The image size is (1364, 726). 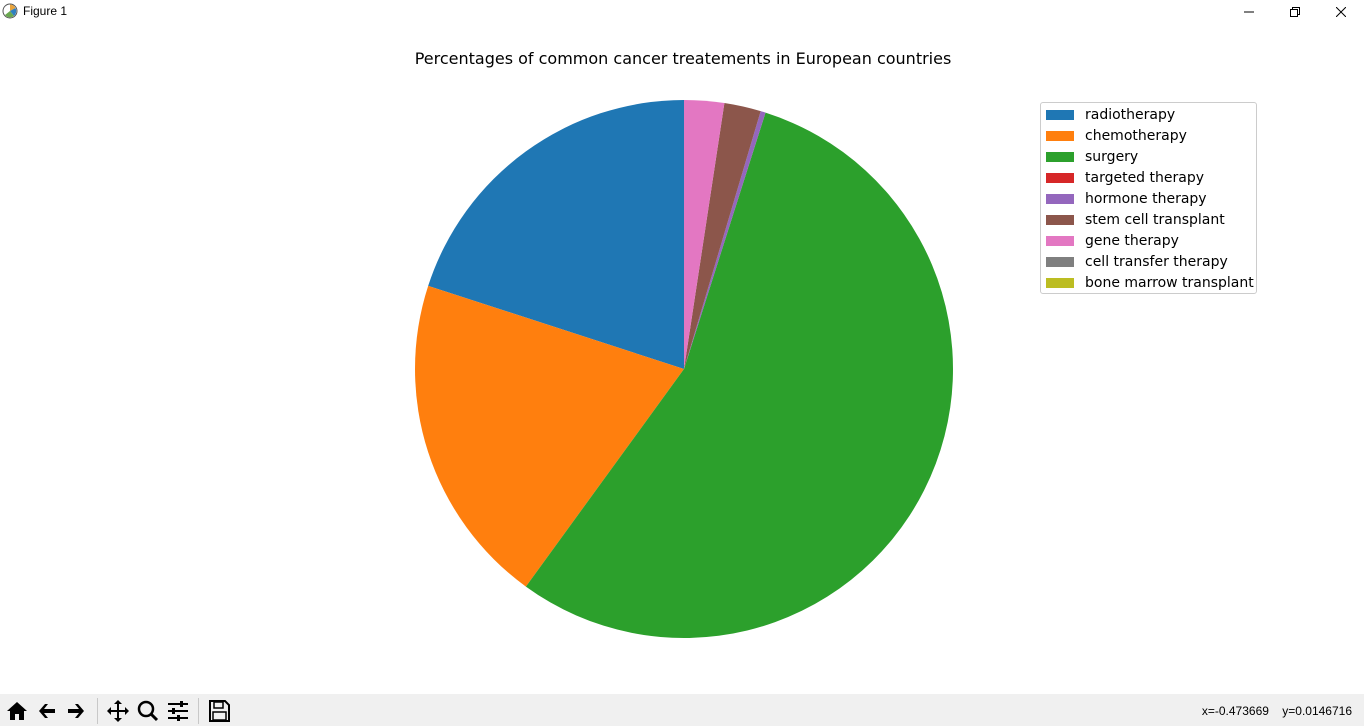 I want to click on legend-item: targeted therapy, so click(x=1125, y=178).